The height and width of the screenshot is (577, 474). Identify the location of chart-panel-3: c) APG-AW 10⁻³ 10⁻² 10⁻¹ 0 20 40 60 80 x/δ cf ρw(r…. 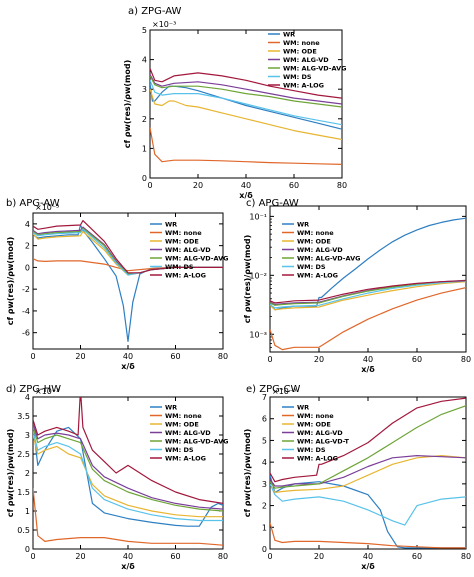
(357, 286).